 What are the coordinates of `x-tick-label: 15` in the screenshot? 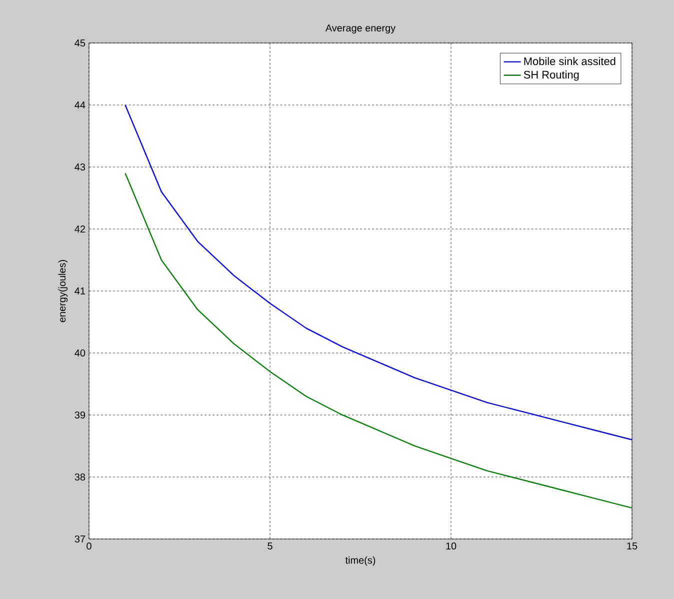 It's located at (632, 546).